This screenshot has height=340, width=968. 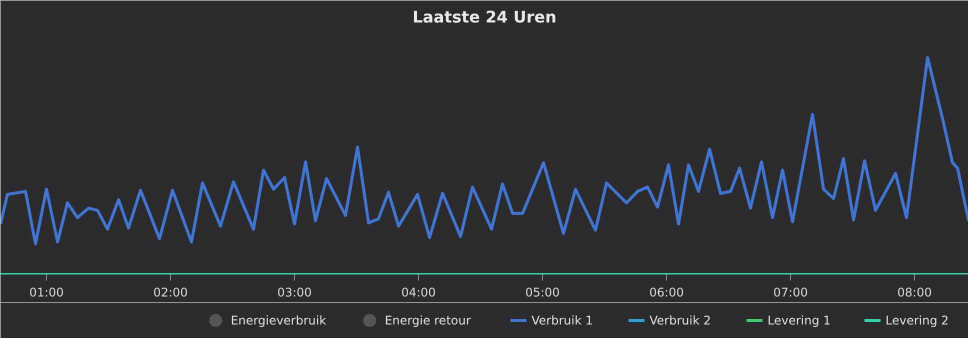 I want to click on x-tick-label: 08:00, so click(x=914, y=293).